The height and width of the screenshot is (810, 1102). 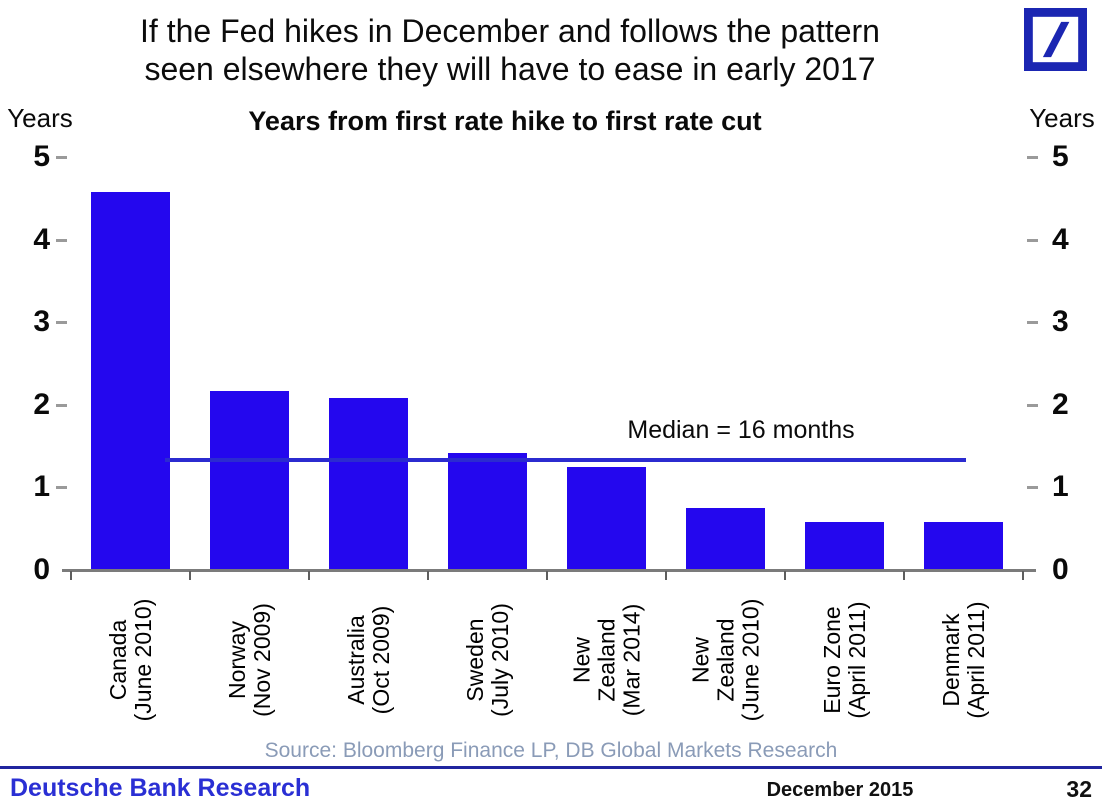 What do you see at coordinates (41, 239) in the screenshot?
I see `y-tick-label-left-4: 4` at bounding box center [41, 239].